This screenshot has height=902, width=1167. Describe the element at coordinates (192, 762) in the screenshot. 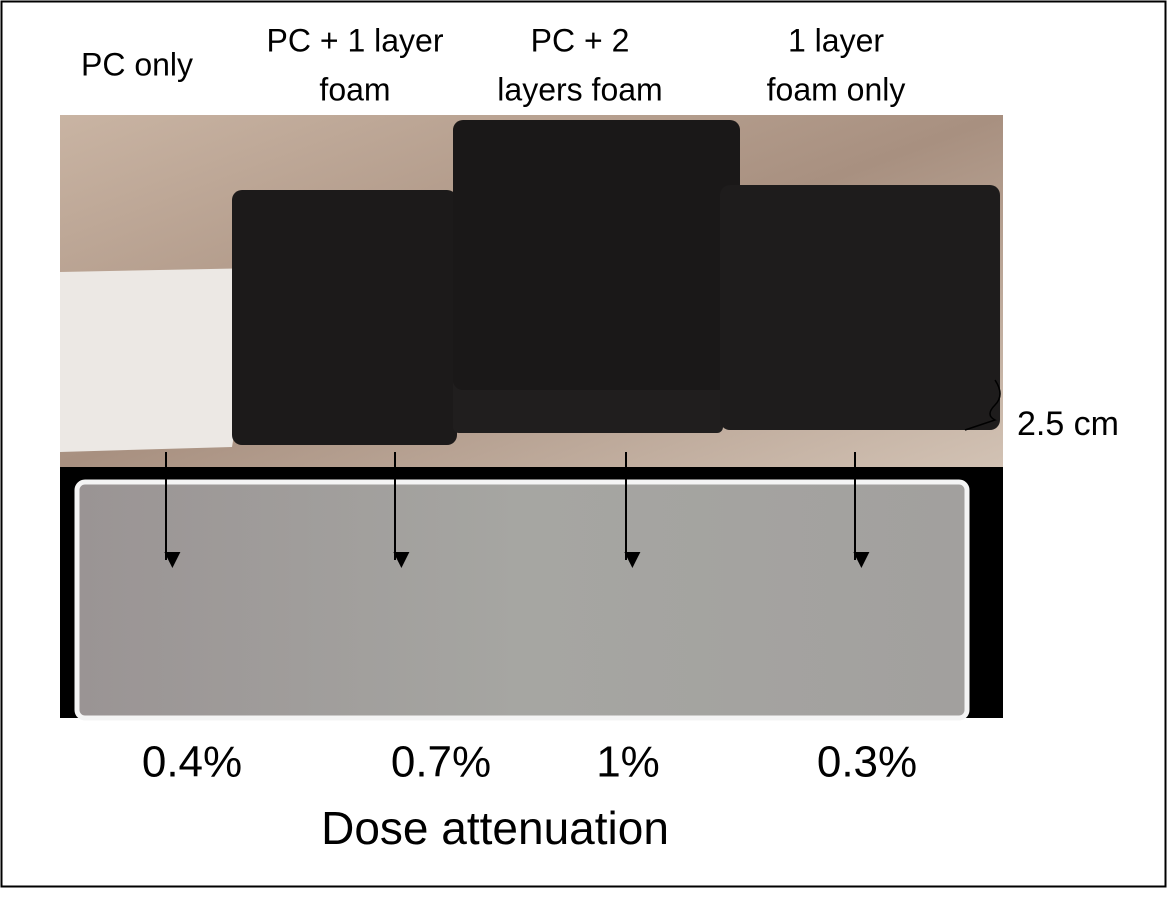

I see `dose-percent: 0.4%` at that location.